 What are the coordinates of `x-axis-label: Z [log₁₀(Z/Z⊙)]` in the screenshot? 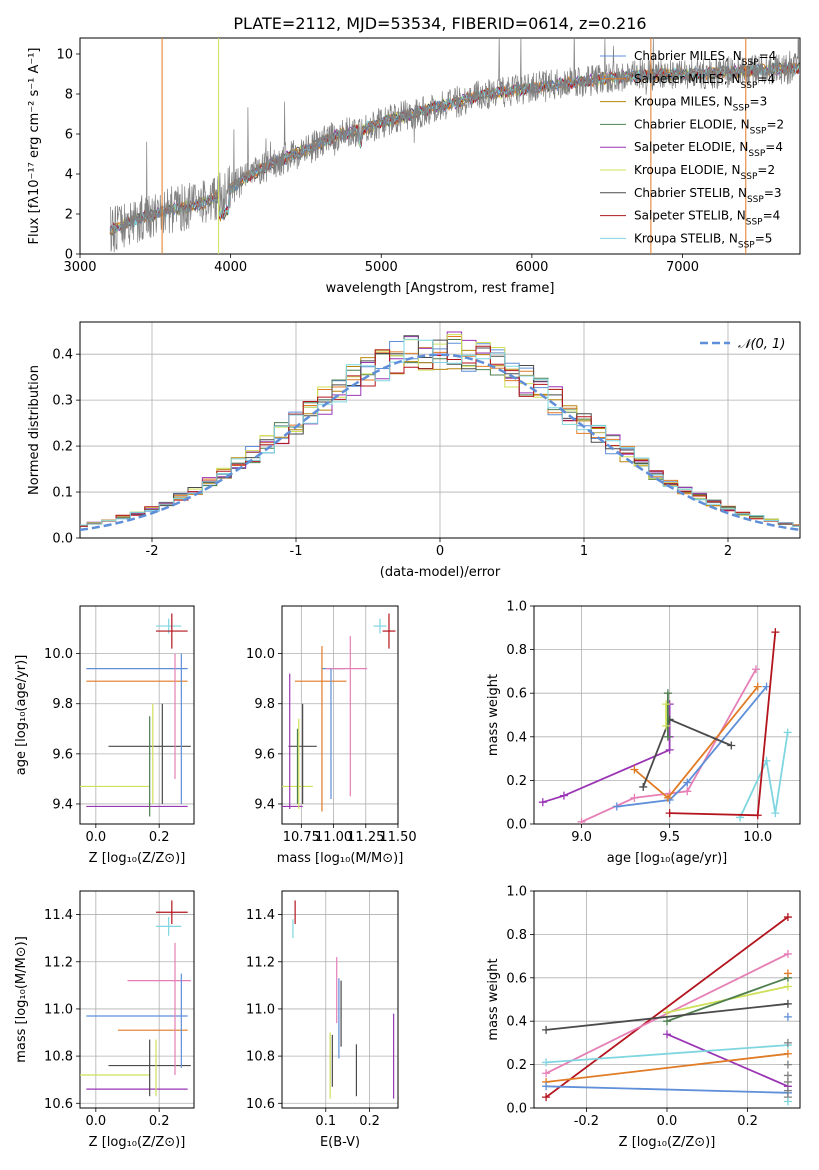 It's located at (137, 1142).